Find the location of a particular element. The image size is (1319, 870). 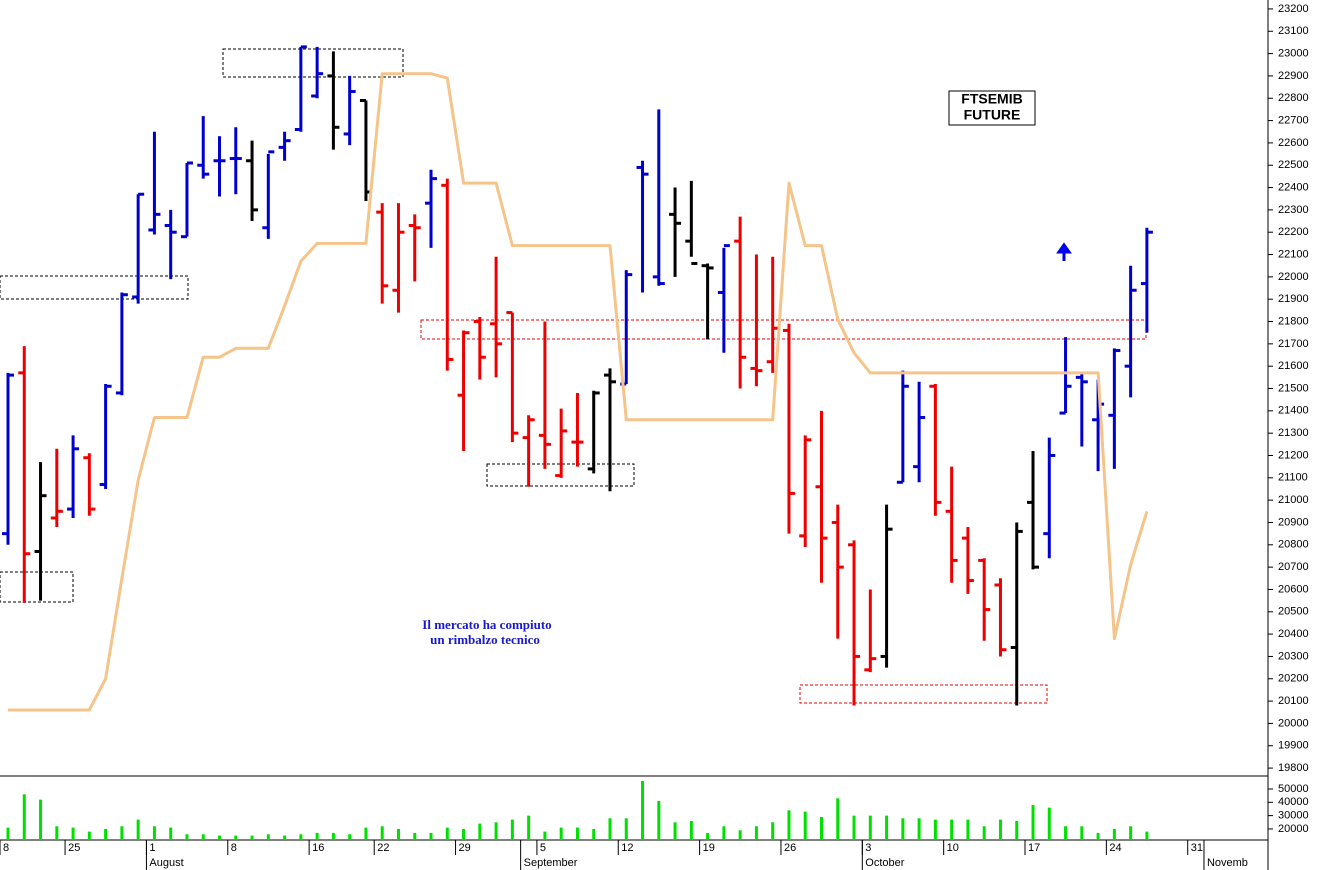

month-label: September is located at coordinates (551, 863).